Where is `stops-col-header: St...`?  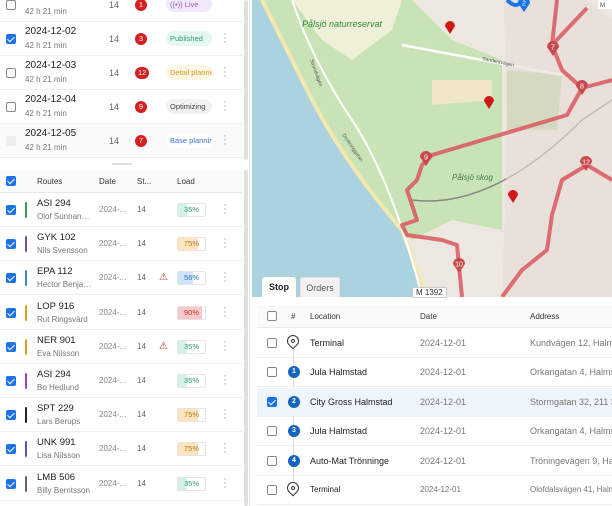
stops-col-header: St... is located at coordinates (144, 181).